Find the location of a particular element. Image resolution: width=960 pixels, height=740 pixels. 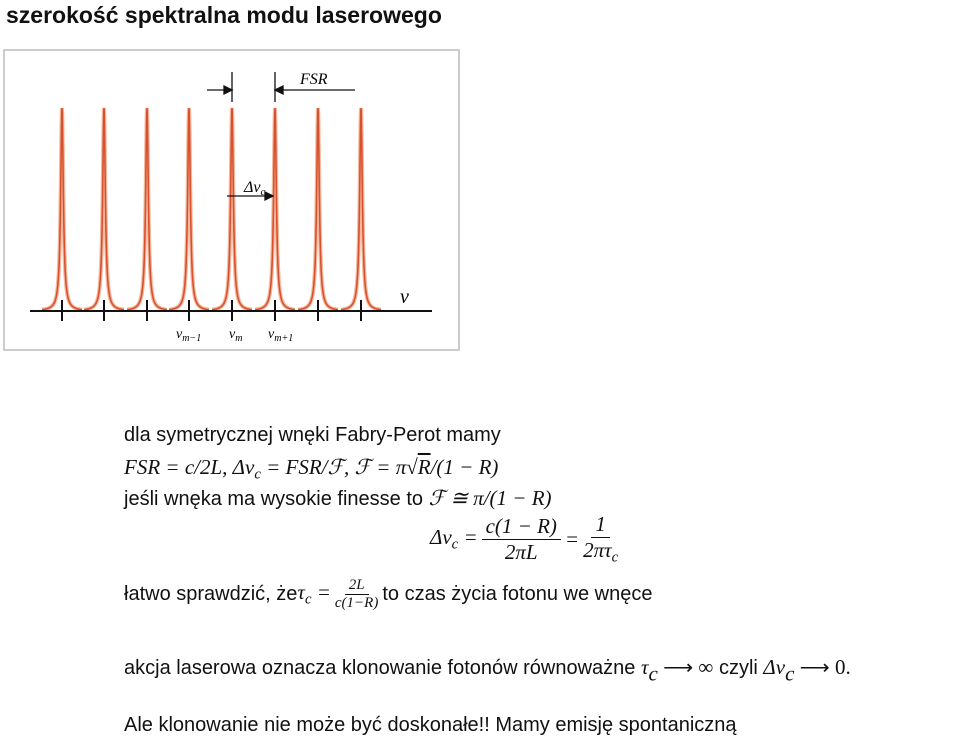

mode-label: νm is located at coordinates (235, 335).